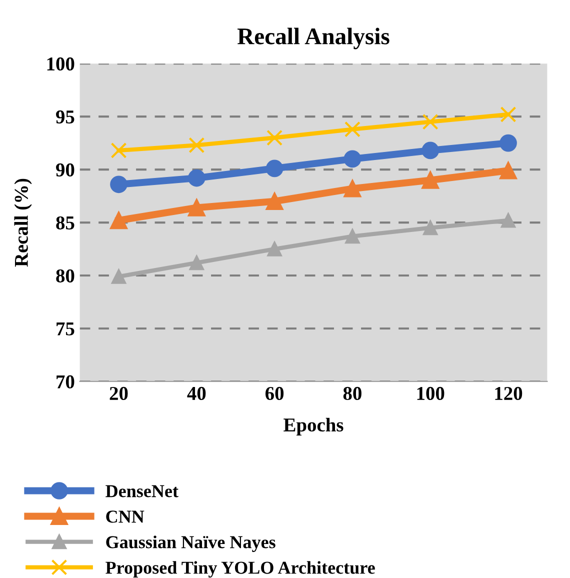  Describe the element at coordinates (60, 64) in the screenshot. I see `y-tick-label: 100` at that location.